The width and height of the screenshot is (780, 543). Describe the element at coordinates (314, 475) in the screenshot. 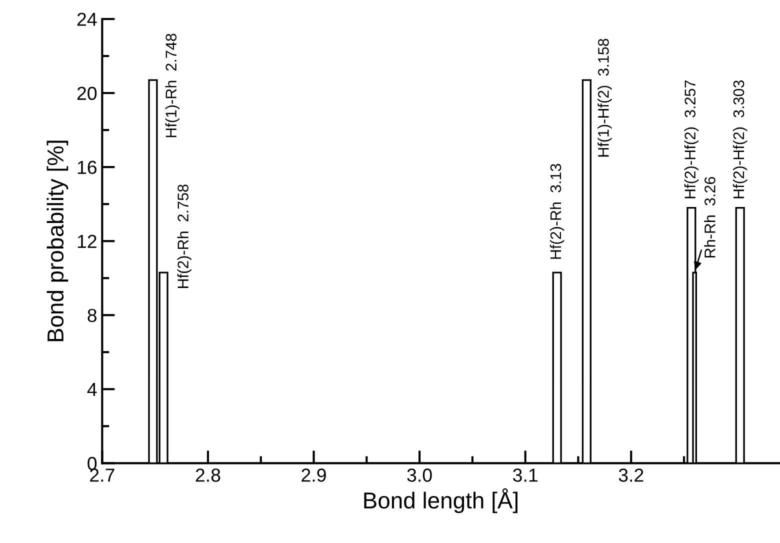

I see `x-tick-label: 2.9` at that location.